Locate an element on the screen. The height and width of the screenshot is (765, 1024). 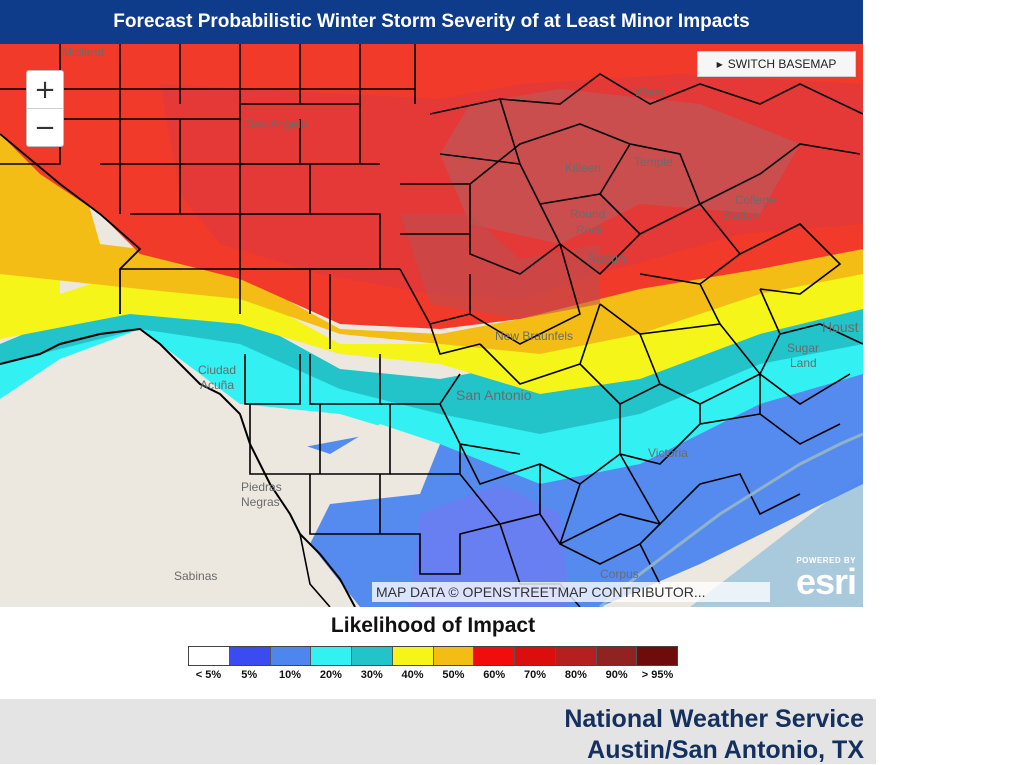
switch-basemap-label: SWITCH BASEMAP is located at coordinates (782, 64).